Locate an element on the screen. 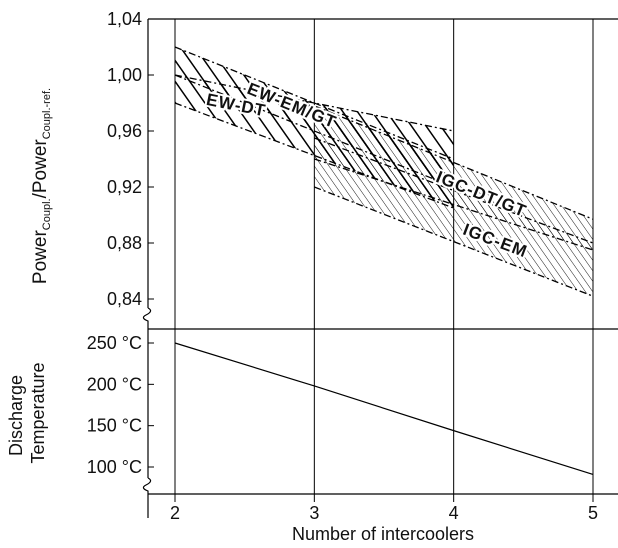 The width and height of the screenshot is (618, 548). power-y-tick-label: 0,96 is located at coordinates (124, 131).